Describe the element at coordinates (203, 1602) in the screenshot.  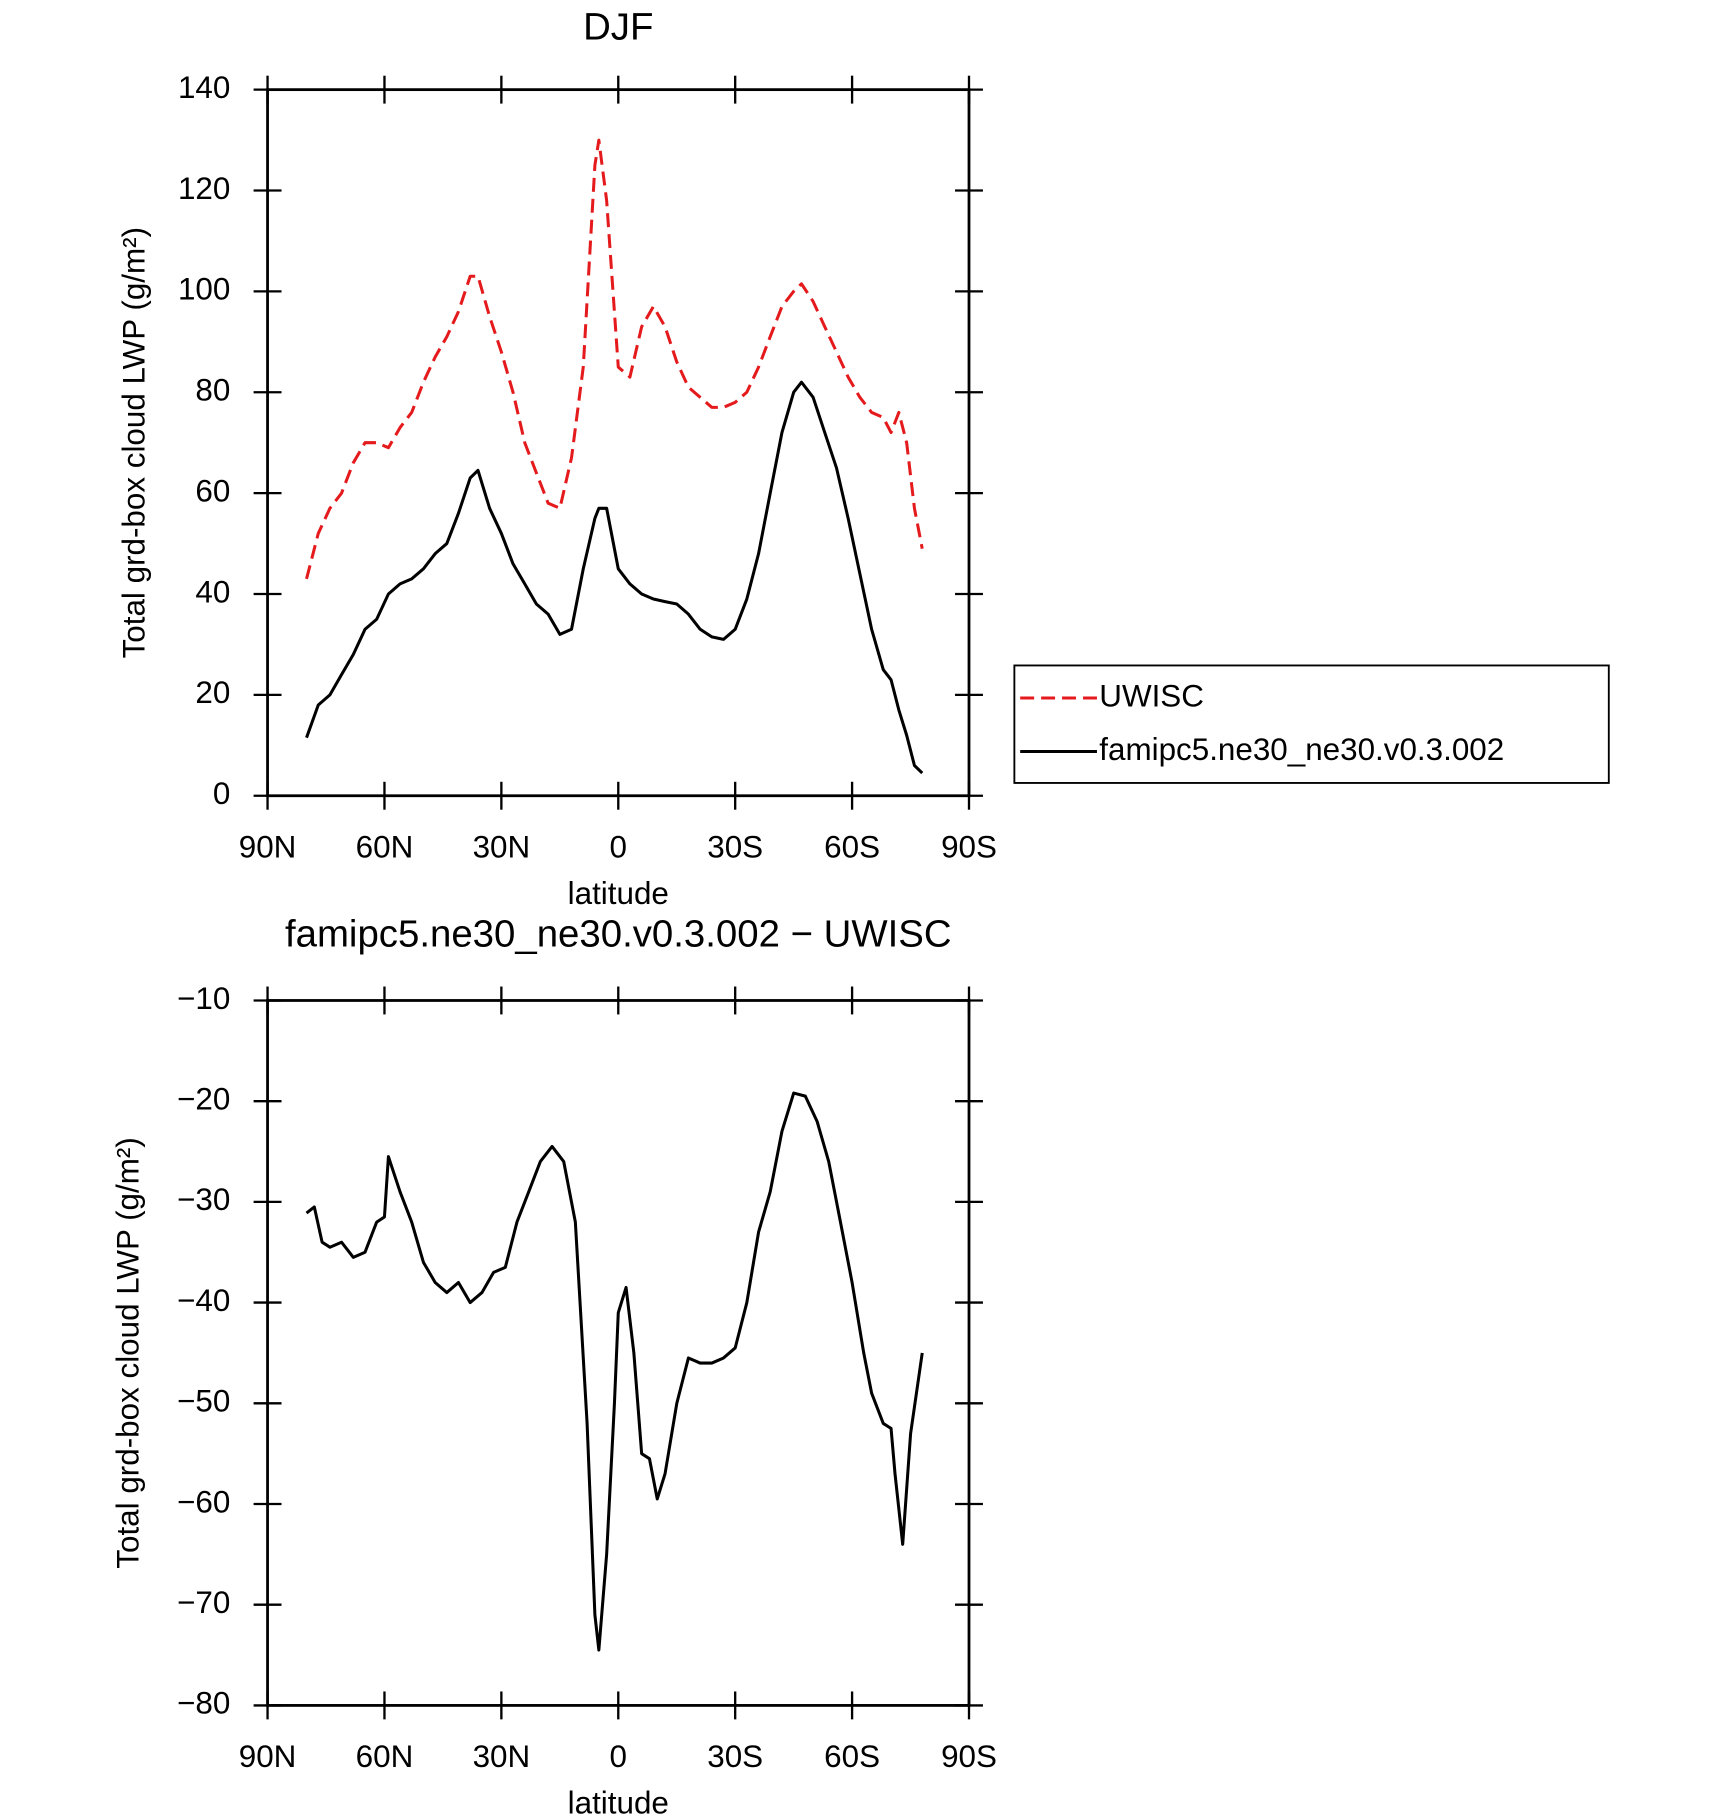
I see `y-tick-label: −70` at that location.